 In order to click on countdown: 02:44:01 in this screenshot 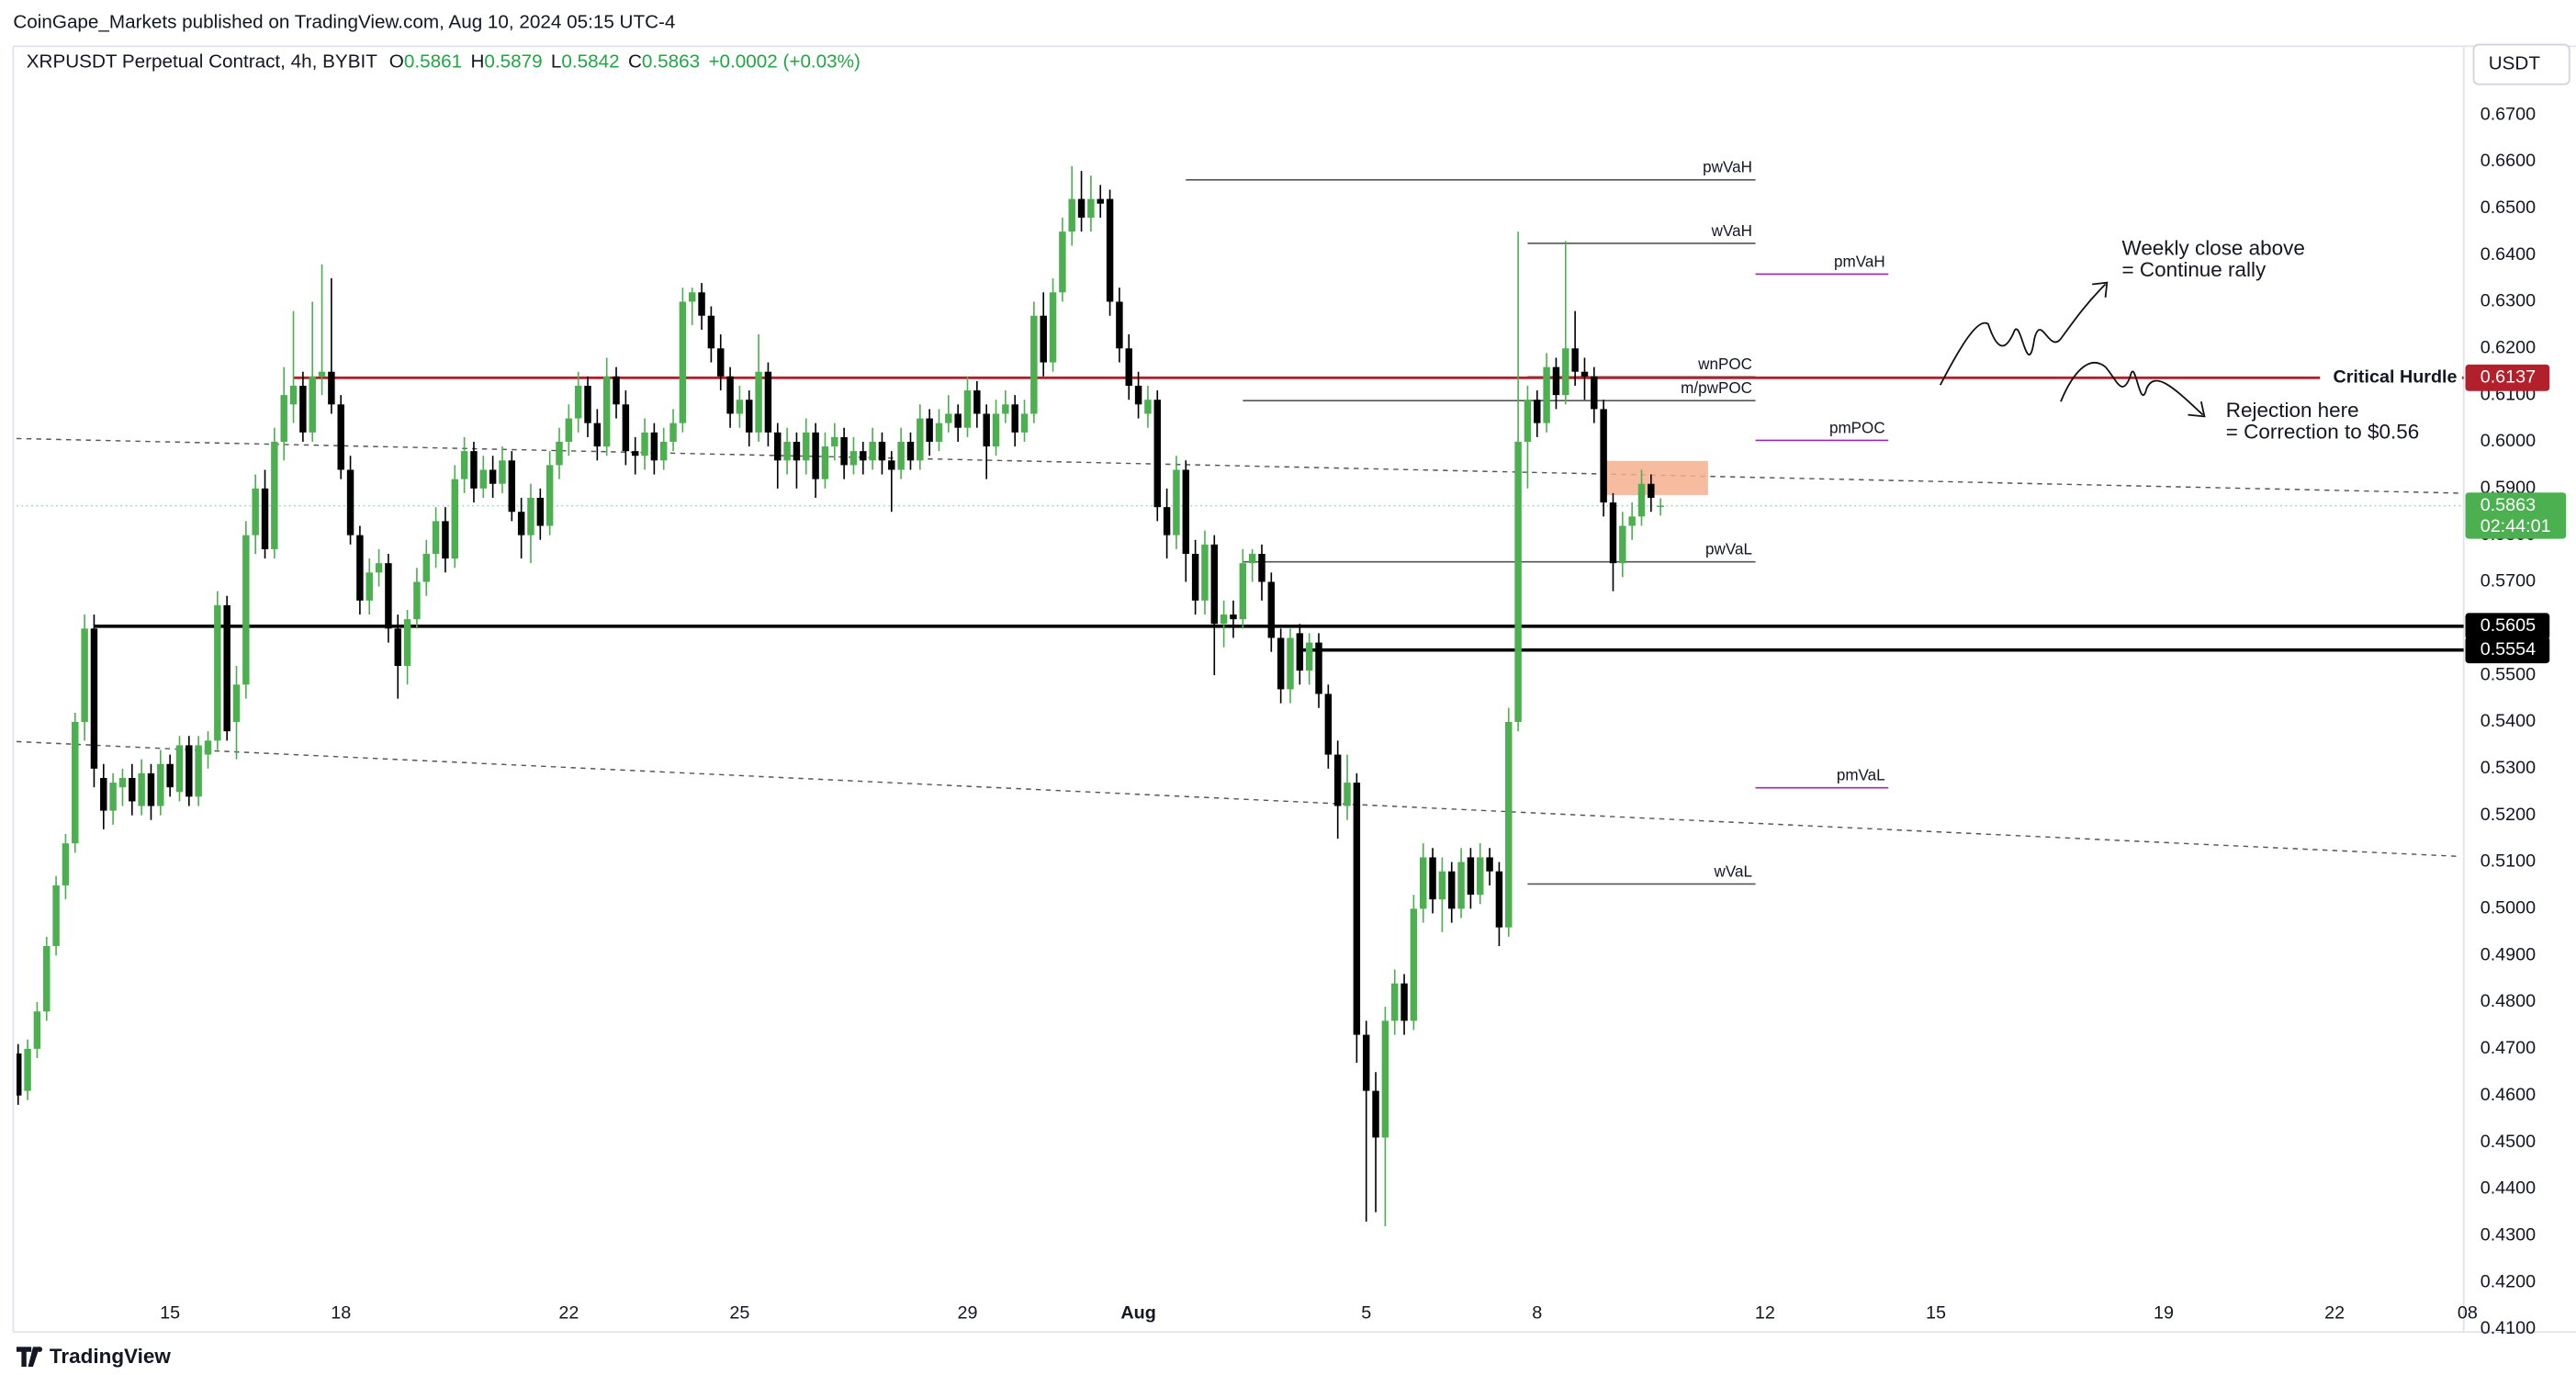, I will do `click(2515, 526)`.